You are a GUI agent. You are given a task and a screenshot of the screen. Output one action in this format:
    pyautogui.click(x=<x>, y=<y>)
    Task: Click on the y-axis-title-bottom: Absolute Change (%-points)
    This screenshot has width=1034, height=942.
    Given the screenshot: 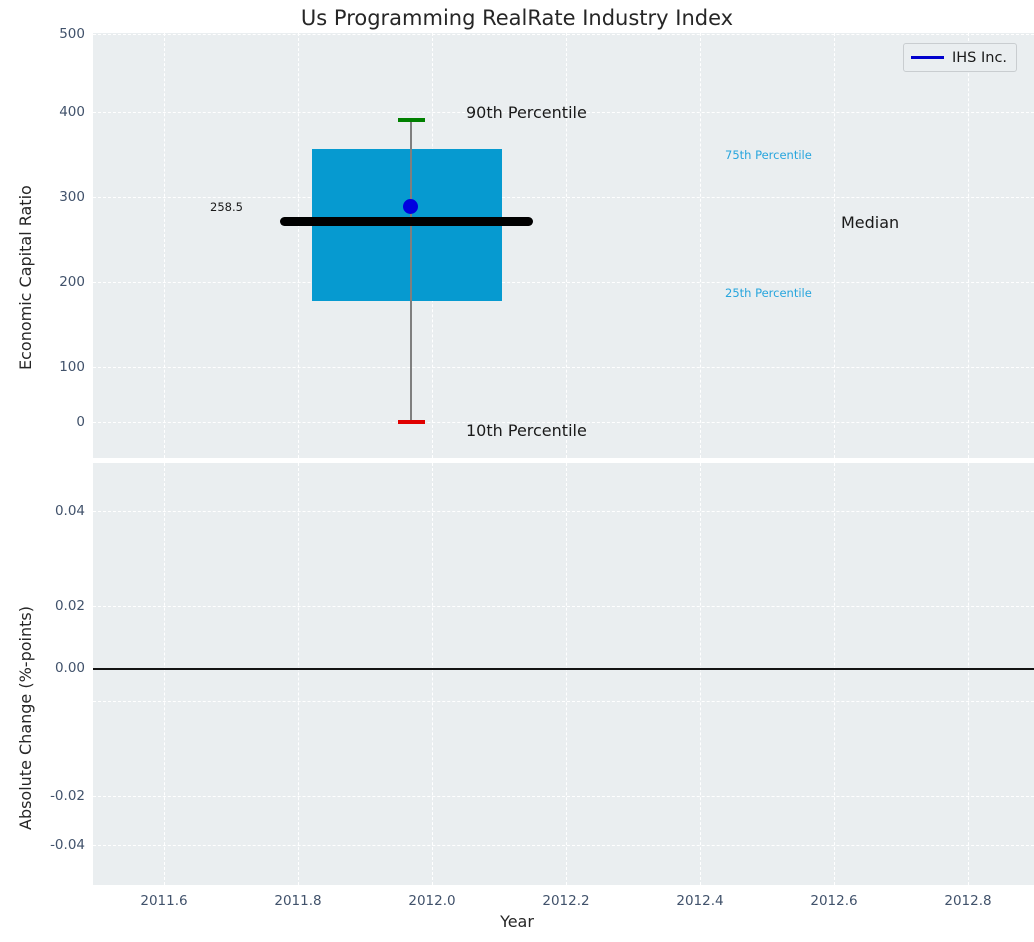 What is the action you would take?
    pyautogui.click(x=25, y=718)
    